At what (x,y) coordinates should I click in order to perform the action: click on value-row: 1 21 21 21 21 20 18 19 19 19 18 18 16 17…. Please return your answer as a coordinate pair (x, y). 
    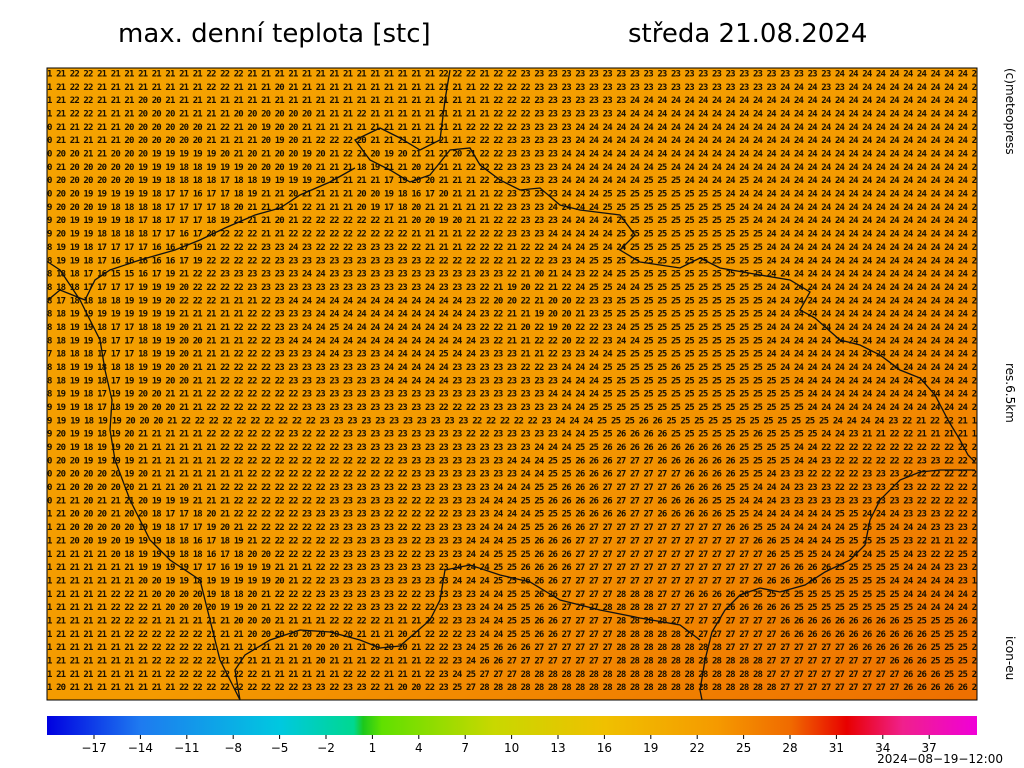
    Looking at the image, I should click on (512, 555).